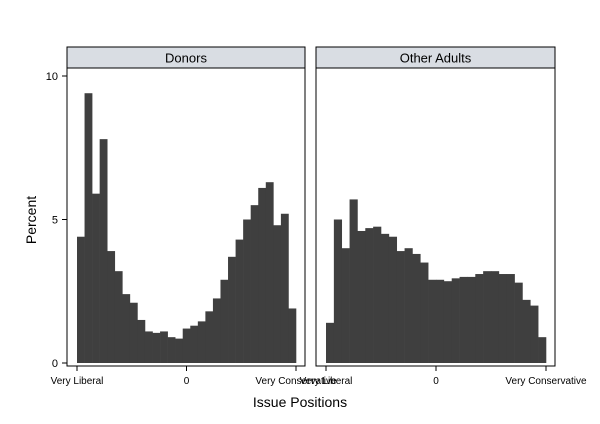  I want to click on panel-other-adults-bars, so click(436, 281).